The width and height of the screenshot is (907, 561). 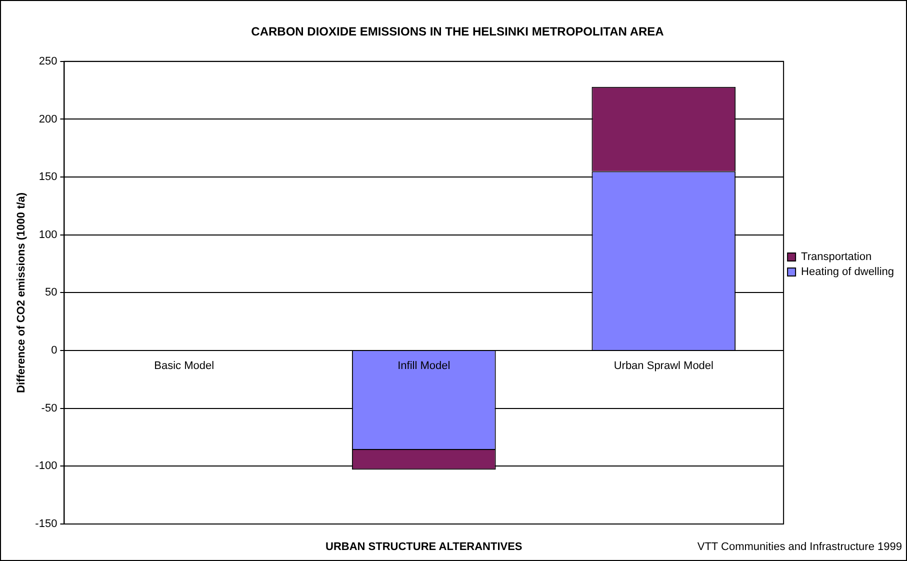 What do you see at coordinates (48, 119) in the screenshot?
I see `y-tick-label: 200` at bounding box center [48, 119].